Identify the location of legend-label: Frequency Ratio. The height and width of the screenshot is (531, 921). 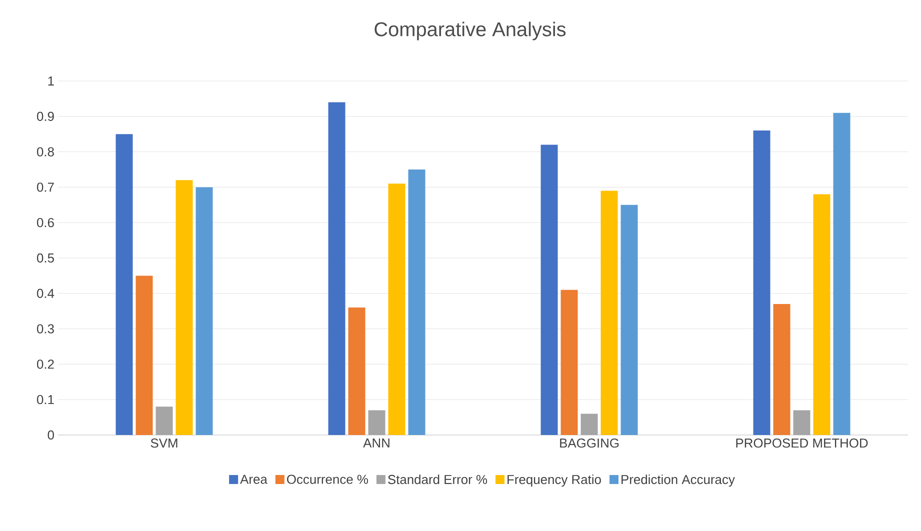
(554, 480).